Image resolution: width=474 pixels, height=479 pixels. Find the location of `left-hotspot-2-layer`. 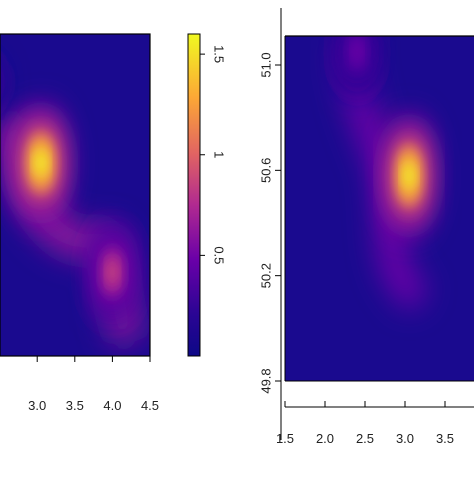

left-hotspot-2-layer is located at coordinates (112, 272).